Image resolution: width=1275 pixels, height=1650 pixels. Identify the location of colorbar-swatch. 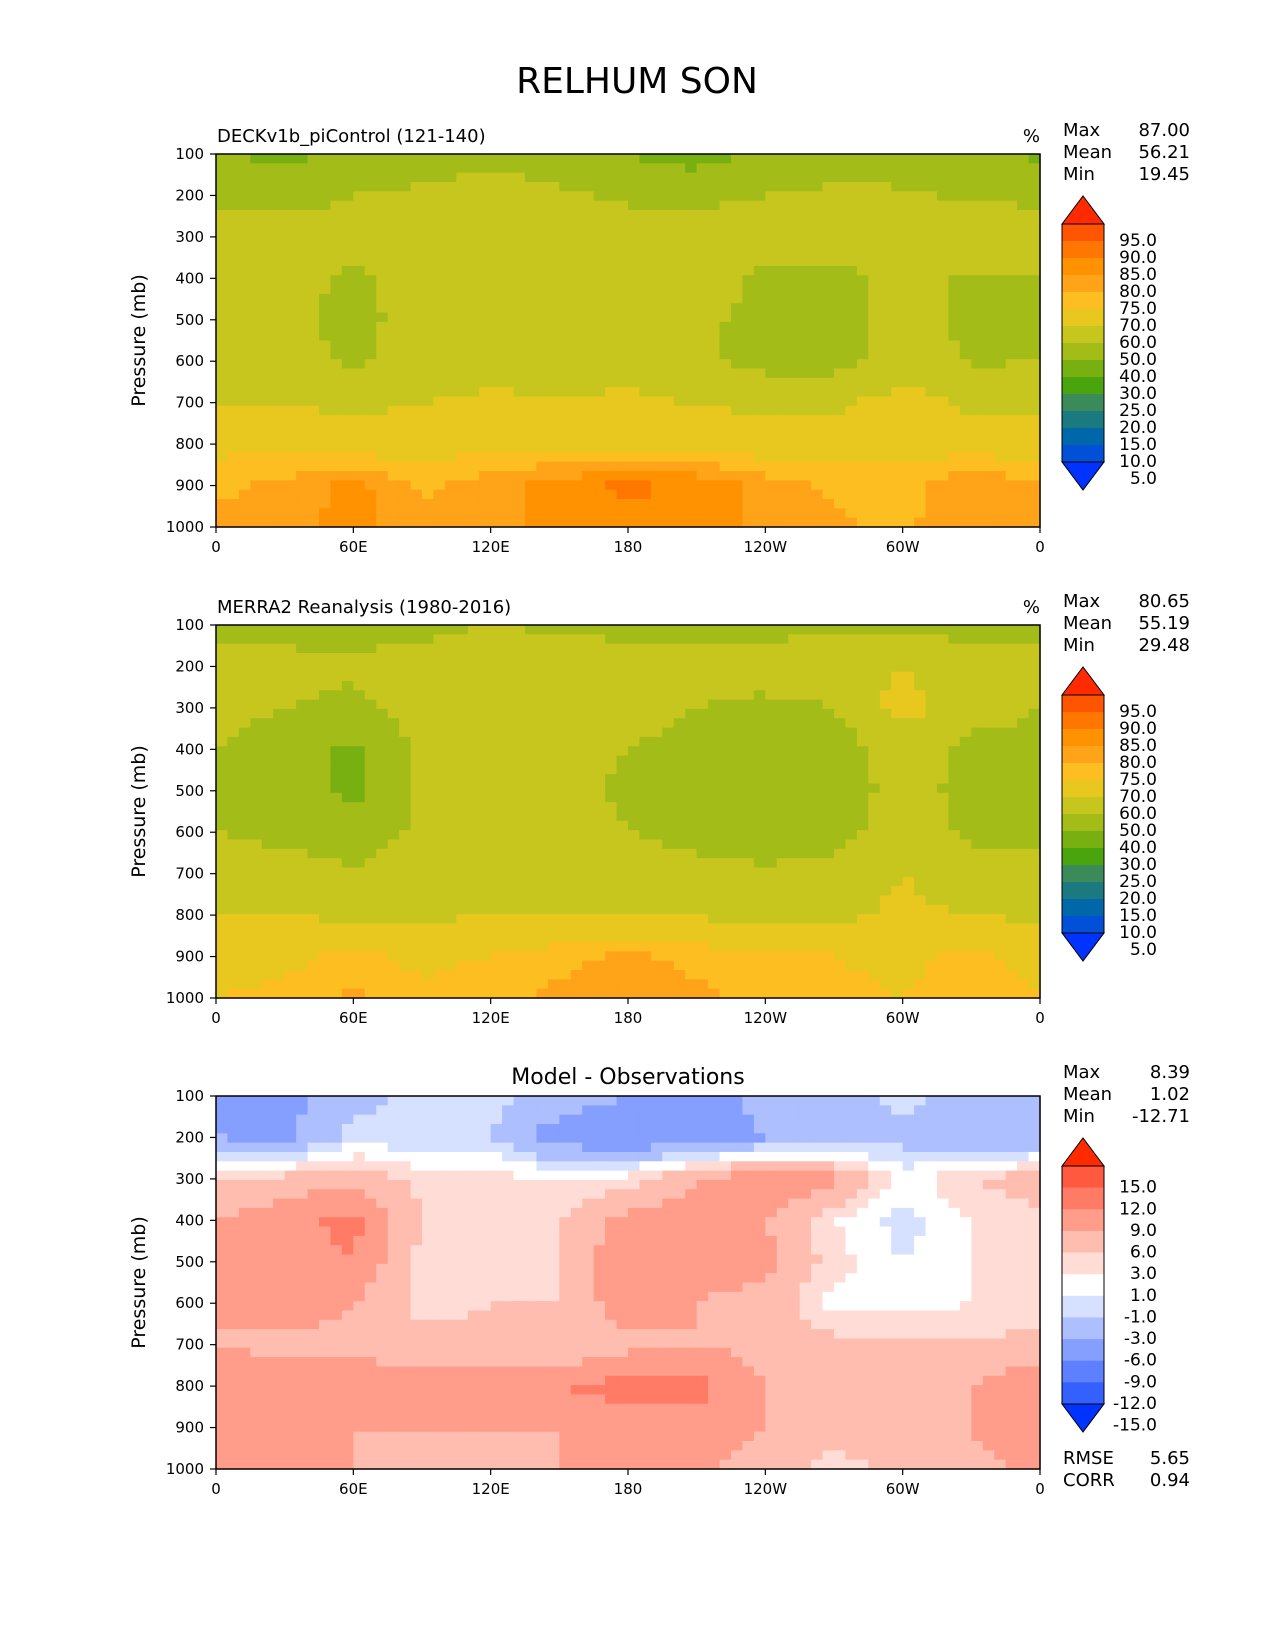
(1083, 250).